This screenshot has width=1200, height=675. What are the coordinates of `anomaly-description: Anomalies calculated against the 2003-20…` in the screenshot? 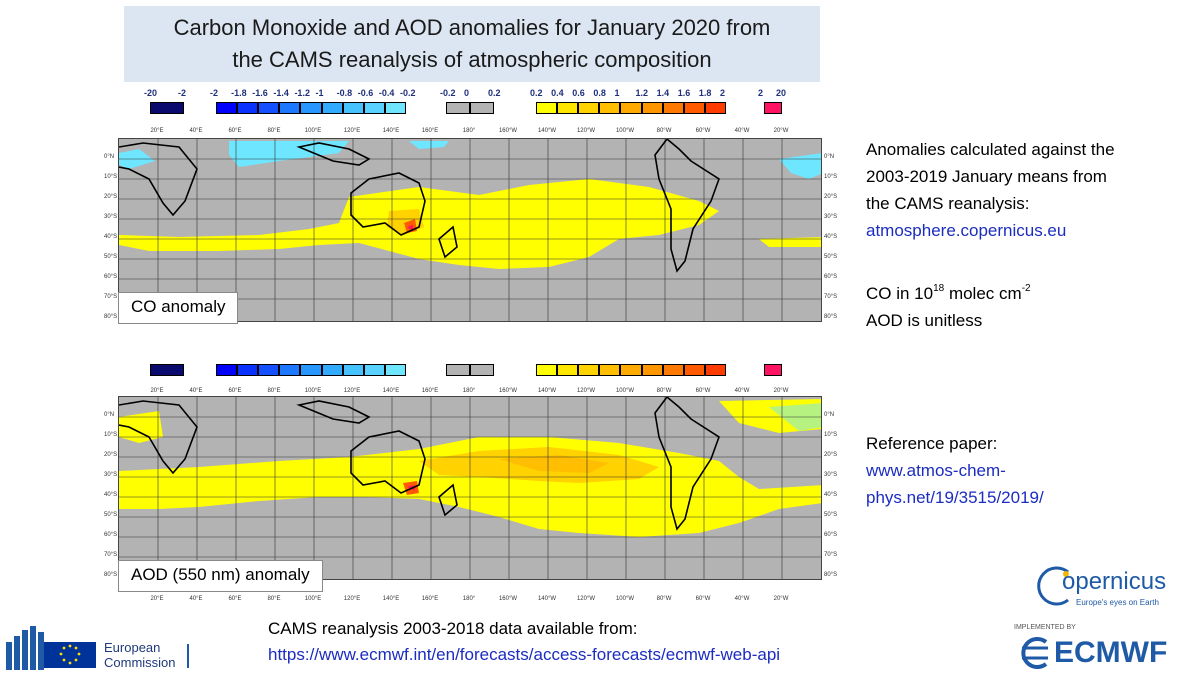 It's located at (990, 190).